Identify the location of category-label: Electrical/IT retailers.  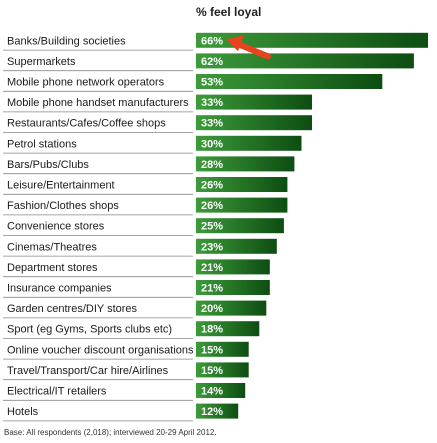
(57, 392).